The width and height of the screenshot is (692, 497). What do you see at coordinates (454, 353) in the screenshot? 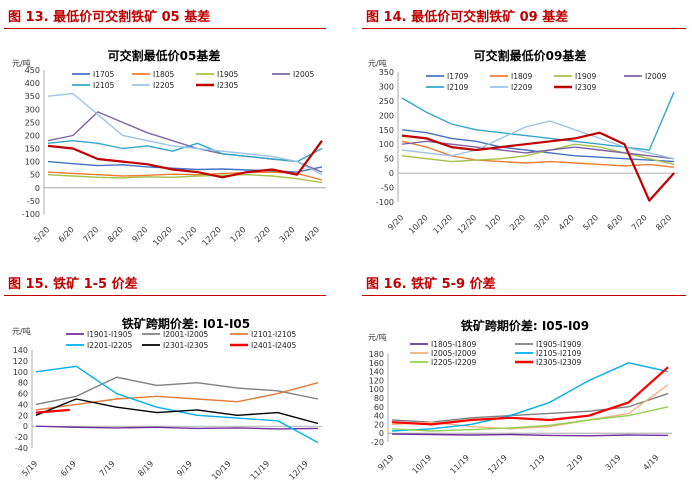
I see `legend-label: I2005-I2009` at bounding box center [454, 353].